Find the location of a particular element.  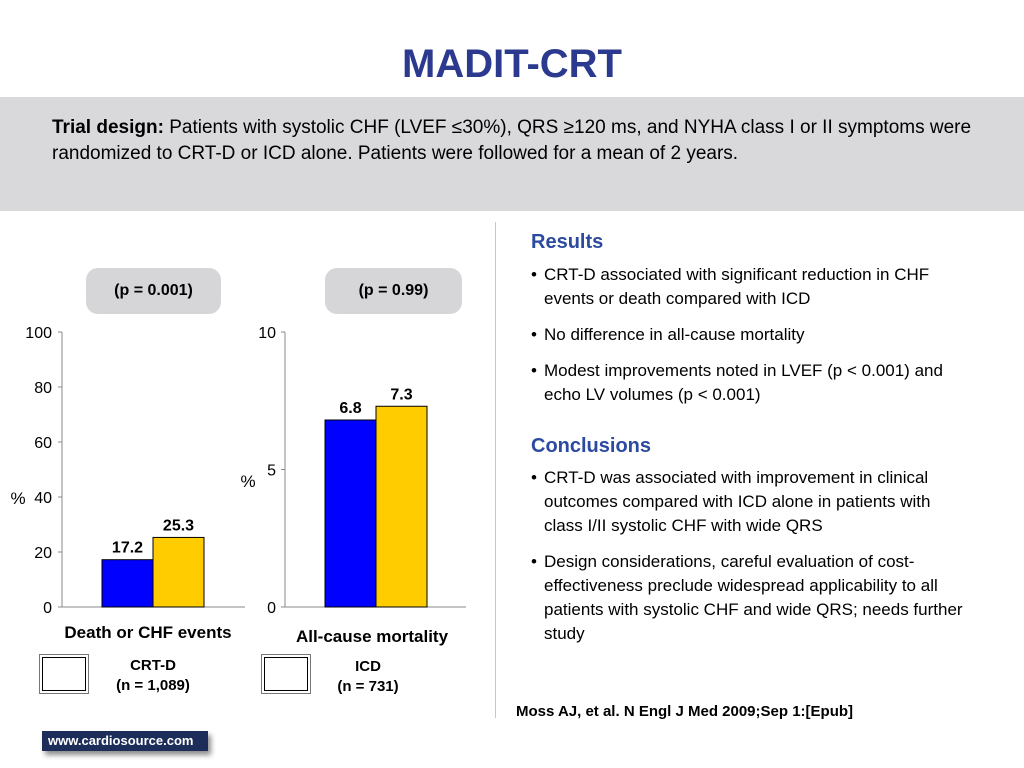

chart-title: Death or CHF events is located at coordinates (147, 632).